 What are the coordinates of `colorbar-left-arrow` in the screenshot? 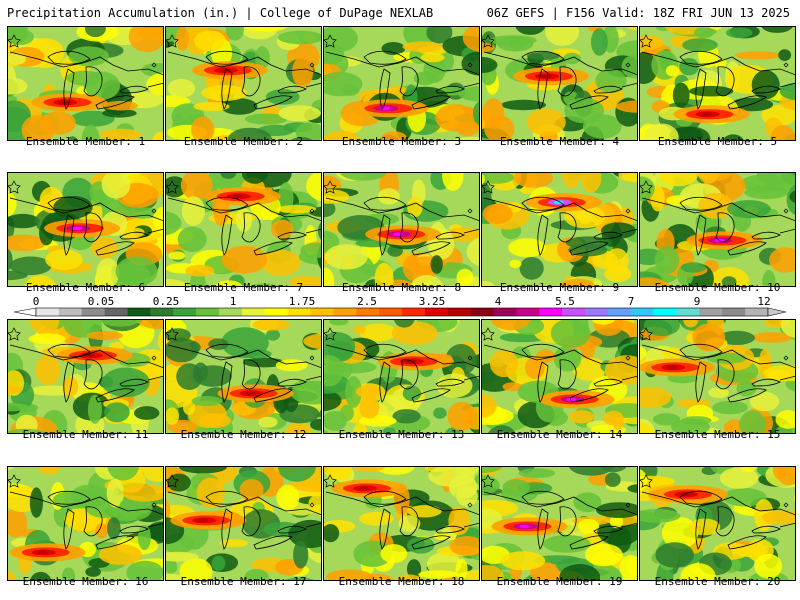 It's located at (25, 312).